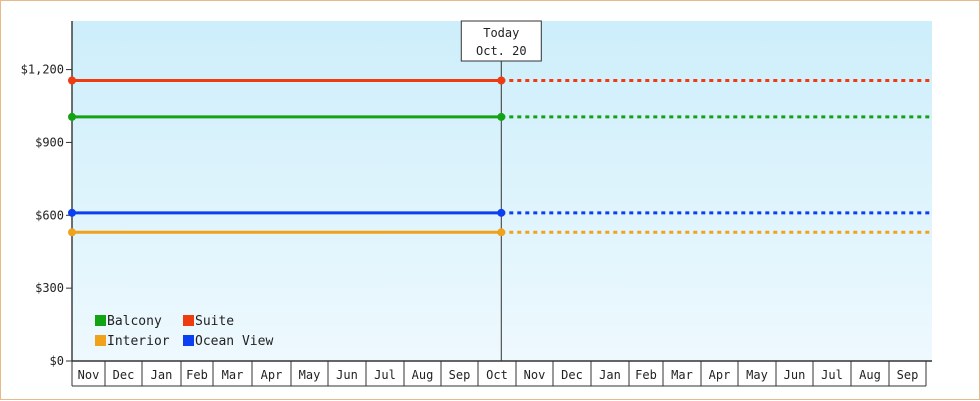 The width and height of the screenshot is (980, 401). I want to click on series-point-start-balcony, so click(72, 116).